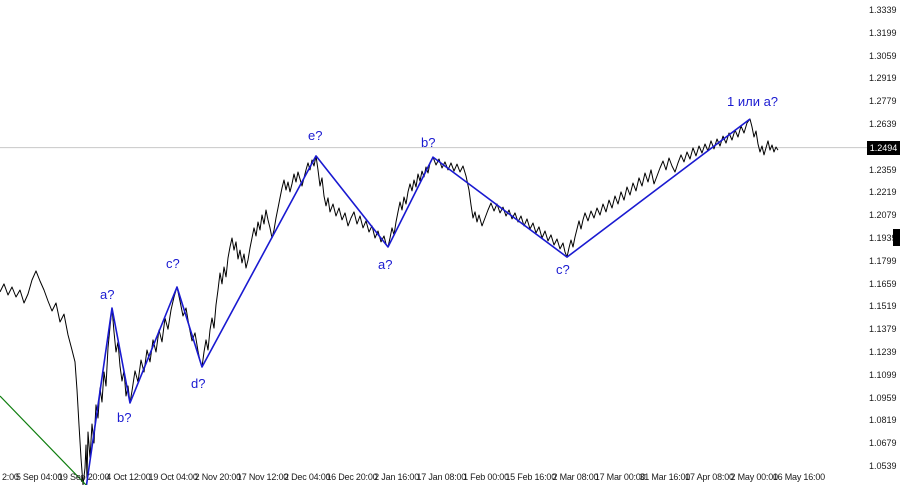 The image size is (900, 485). Describe the element at coordinates (883, 33) in the screenshot. I see `price-axis-label: 1.3199` at that location.